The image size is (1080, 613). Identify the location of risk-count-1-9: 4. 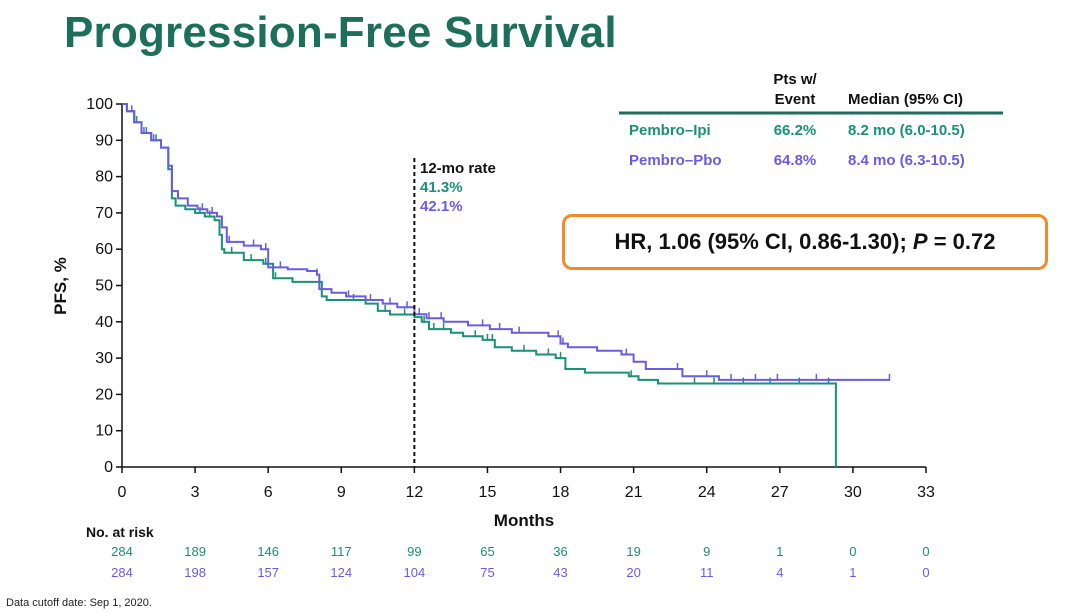
(779, 572).